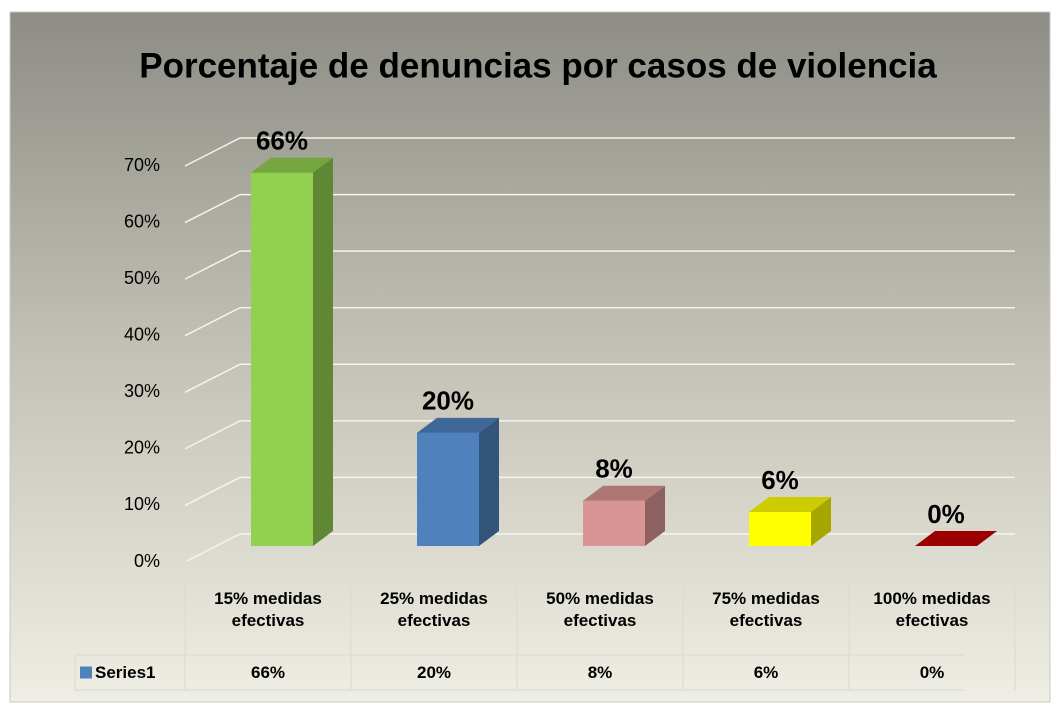 This screenshot has width=1057, height=705. I want to click on category-label: 75% medidas efectivas, so click(766, 609).